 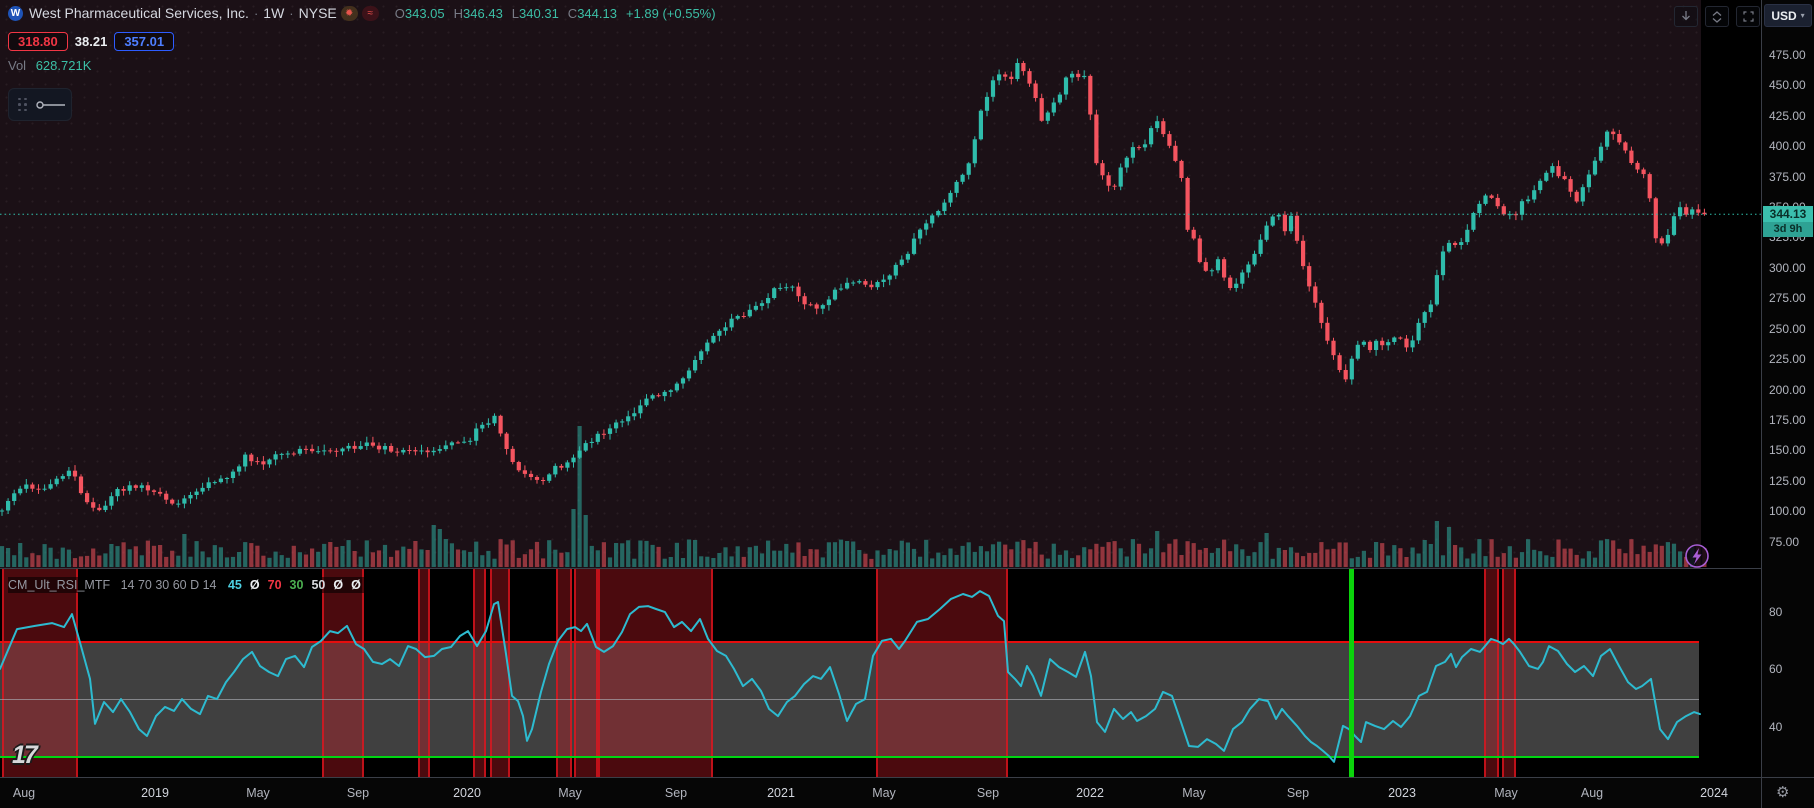 What do you see at coordinates (168, 585) in the screenshot?
I see `indicator-params: 14 70 30 60 D 14` at bounding box center [168, 585].